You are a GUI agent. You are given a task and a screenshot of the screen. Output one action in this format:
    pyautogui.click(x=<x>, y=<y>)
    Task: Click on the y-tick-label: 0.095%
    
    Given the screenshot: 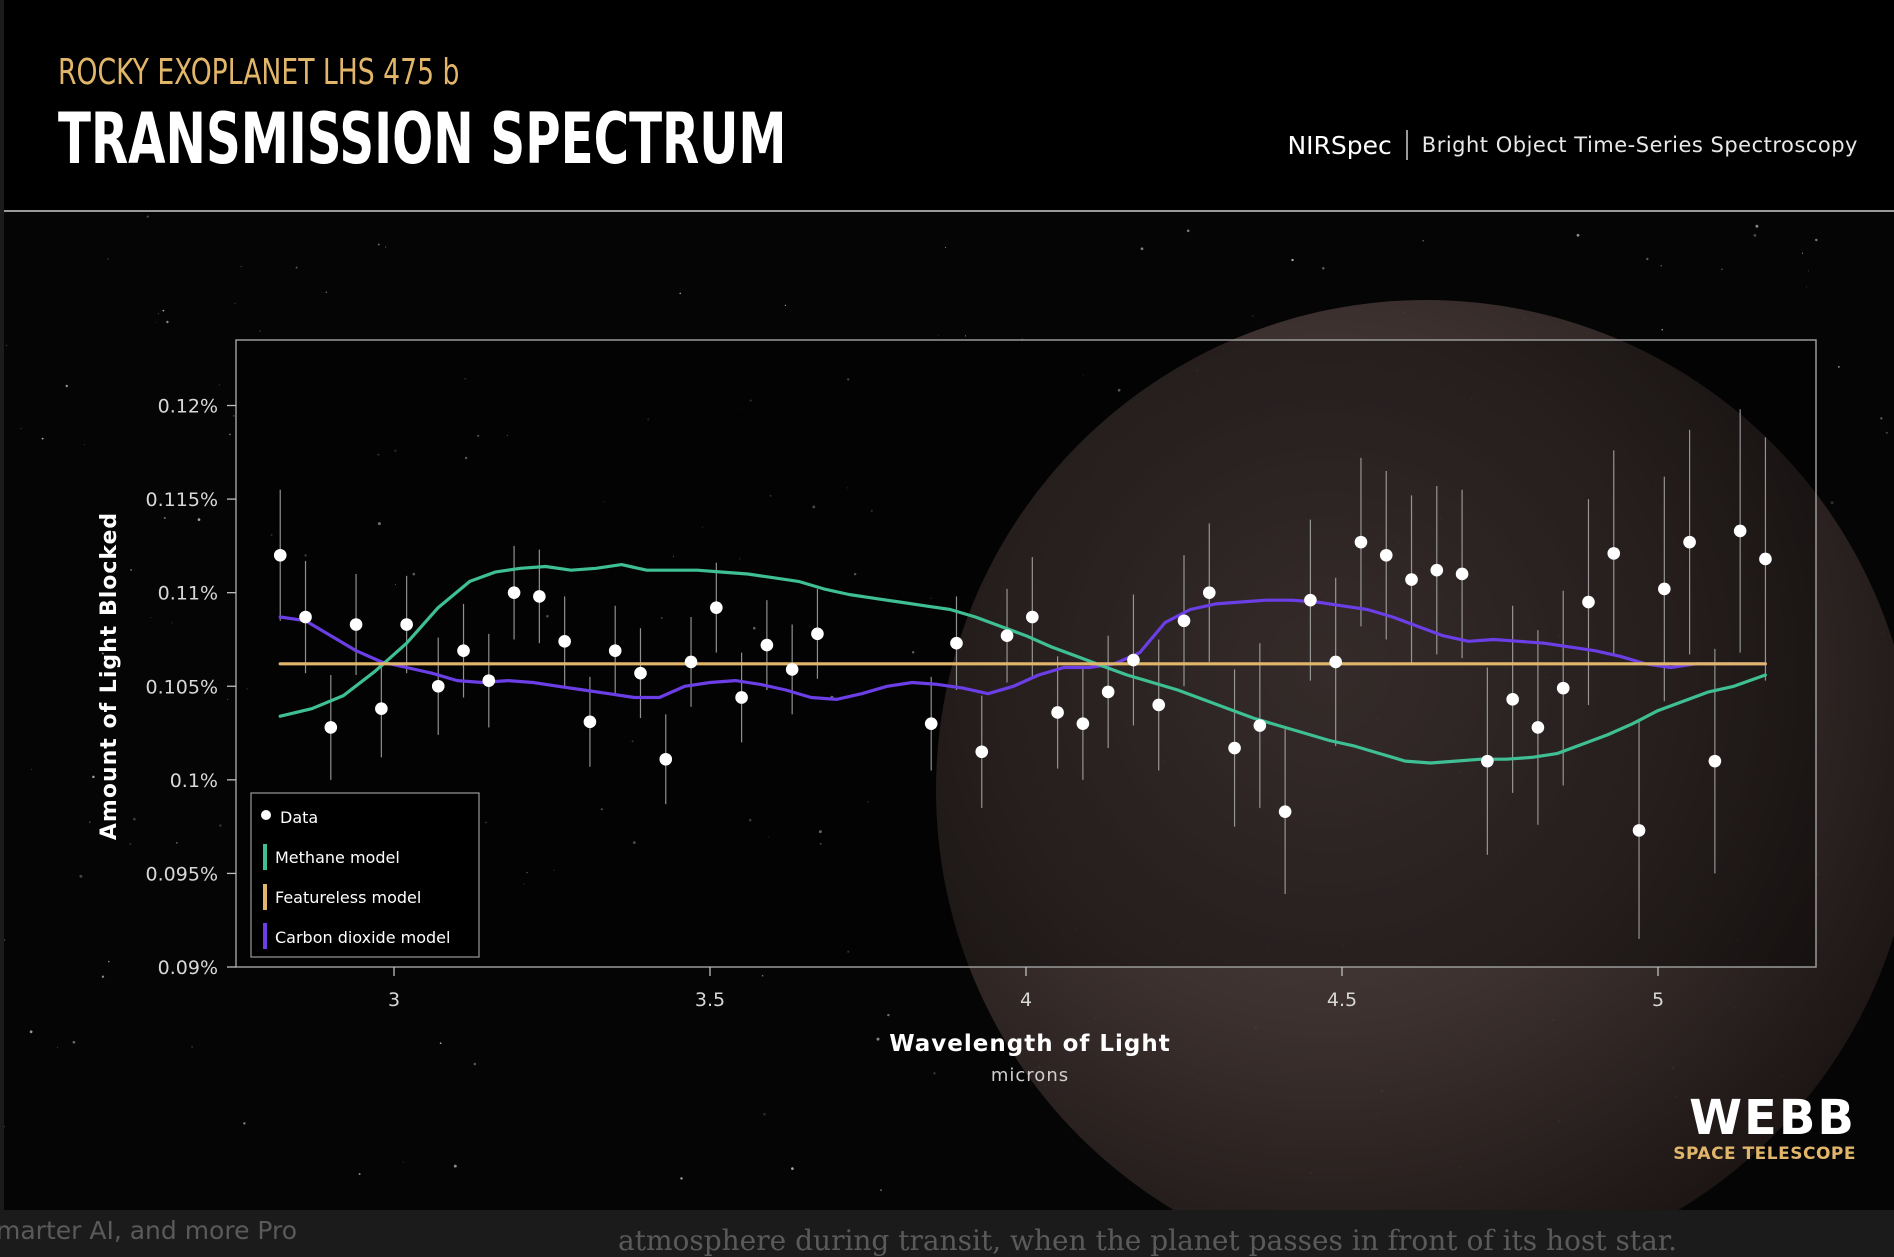 What is the action you would take?
    pyautogui.click(x=182, y=874)
    